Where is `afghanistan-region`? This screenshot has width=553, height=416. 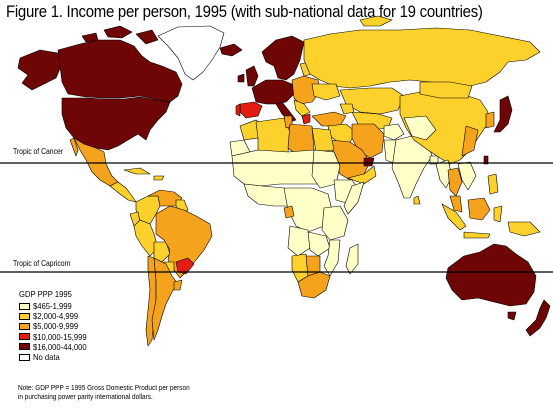 afghanistan-region is located at coordinates (394, 132).